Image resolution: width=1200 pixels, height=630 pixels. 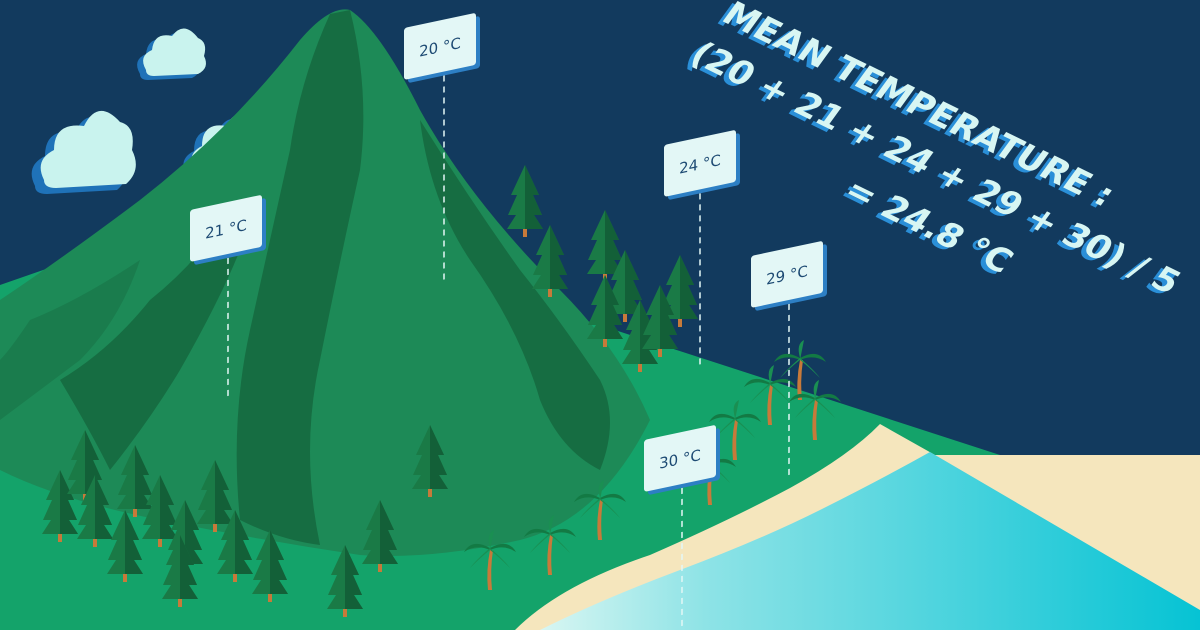 I want to click on temperature-sign: 20 °C, so click(x=442, y=147).